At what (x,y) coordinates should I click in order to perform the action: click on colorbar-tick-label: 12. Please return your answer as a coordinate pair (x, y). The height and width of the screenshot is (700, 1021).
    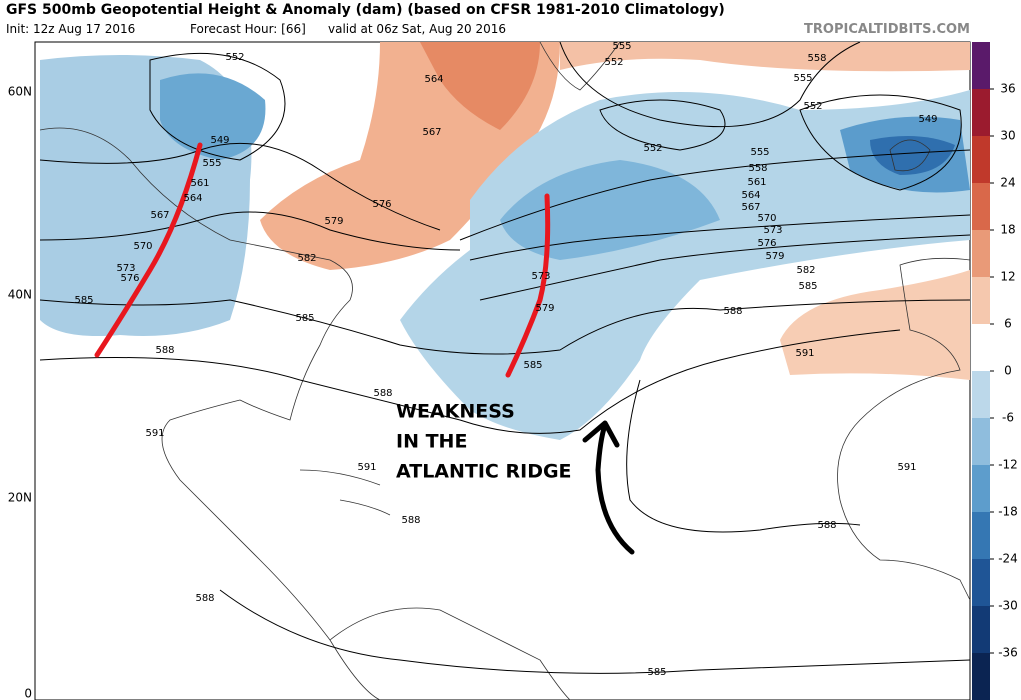
    Looking at the image, I should click on (1007, 277).